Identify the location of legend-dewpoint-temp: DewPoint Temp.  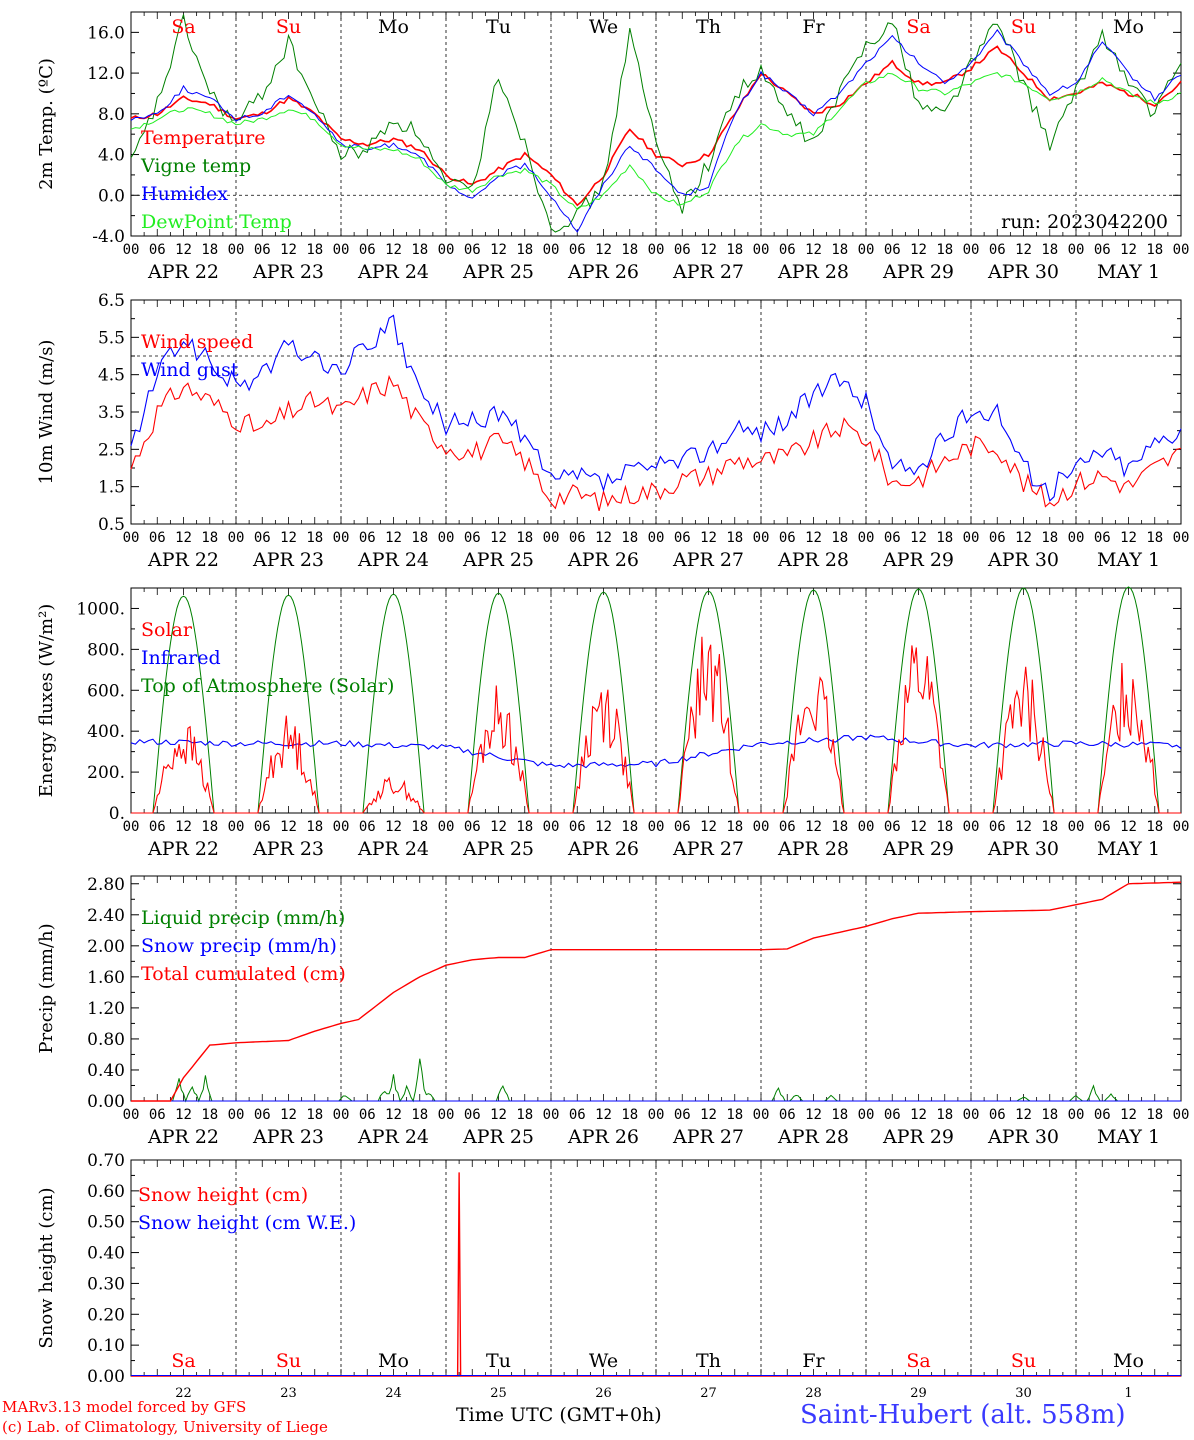
(216, 222).